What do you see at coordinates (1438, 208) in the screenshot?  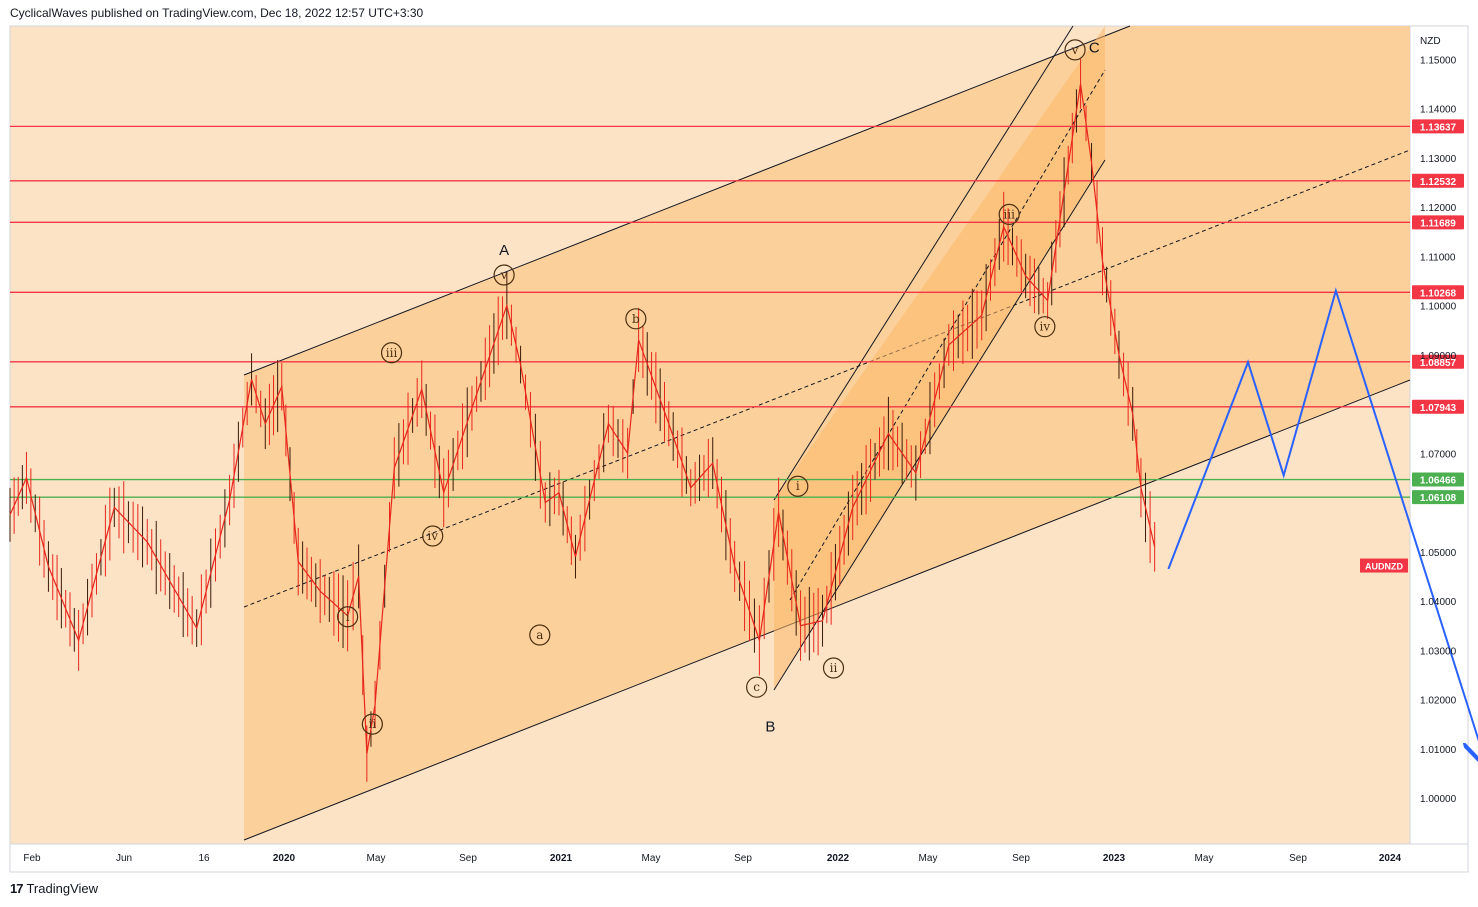 I see `y-tick-label-3: 1.12000` at bounding box center [1438, 208].